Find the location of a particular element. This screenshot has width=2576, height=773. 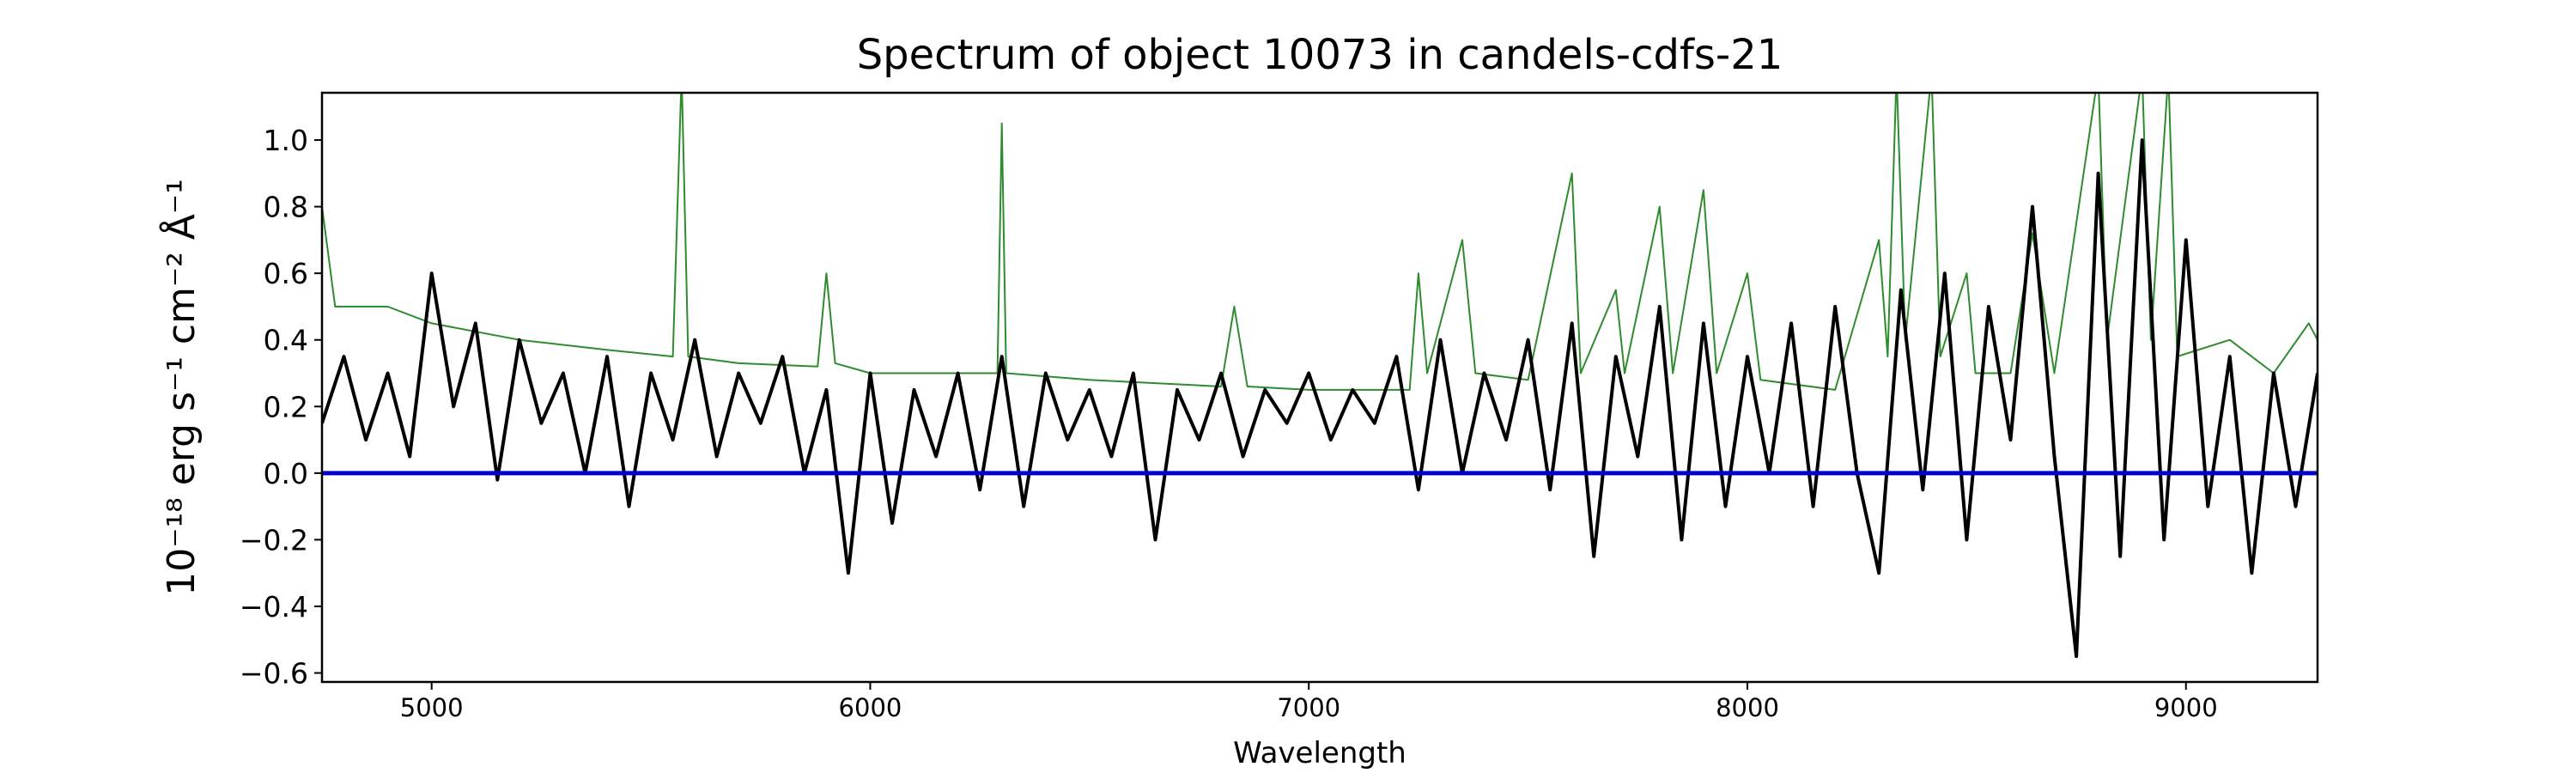

y-tick-label: −0.6 is located at coordinates (274, 674).